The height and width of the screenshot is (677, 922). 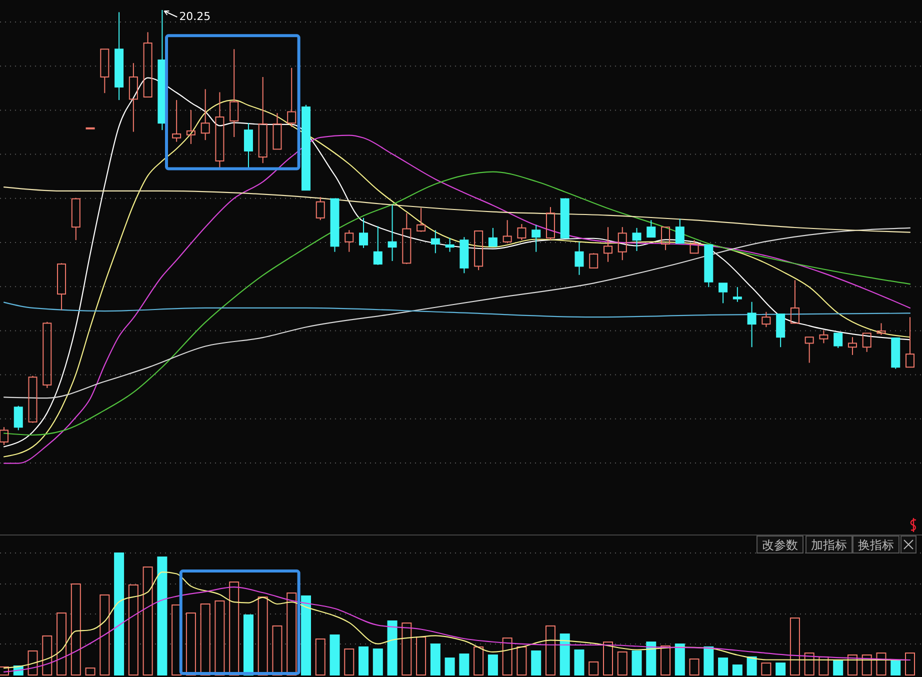 What do you see at coordinates (195, 16) in the screenshot?
I see `annotation: 20.25` at bounding box center [195, 16].